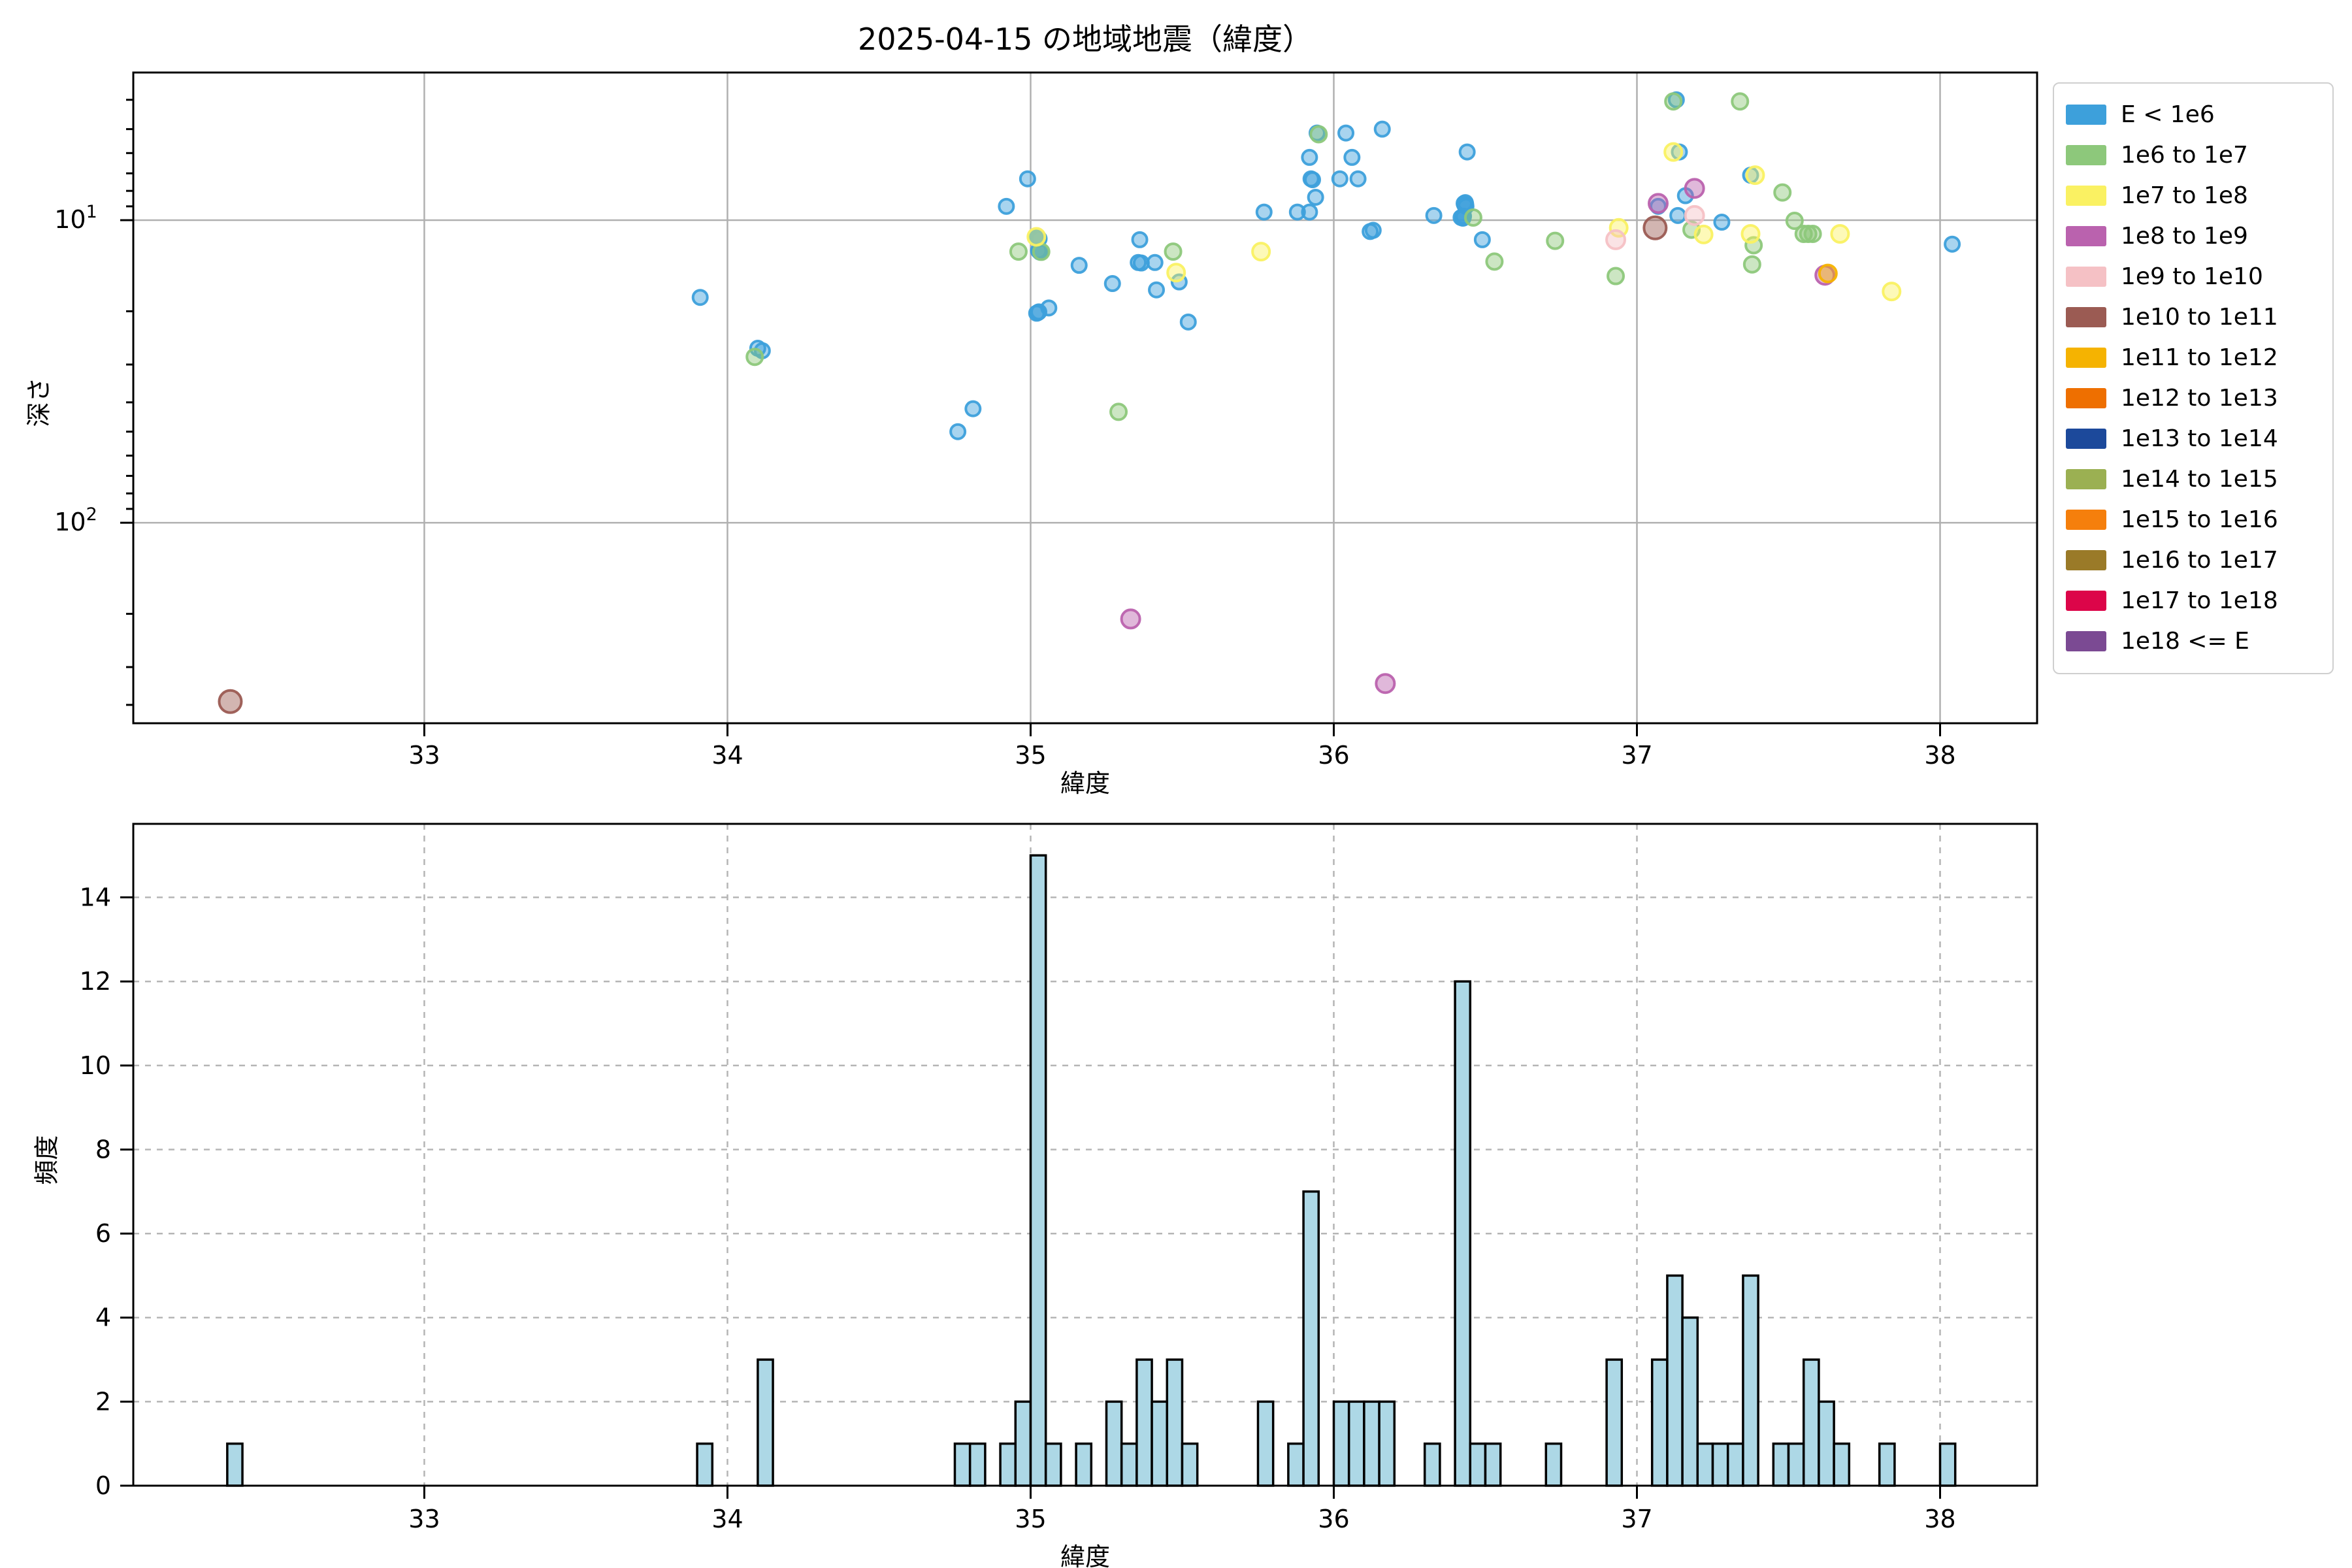 The image size is (2352, 1568). What do you see at coordinates (1085, 39) in the screenshot?
I see `figure-title: 2025-04-15 の地域地震（緯度）` at bounding box center [1085, 39].